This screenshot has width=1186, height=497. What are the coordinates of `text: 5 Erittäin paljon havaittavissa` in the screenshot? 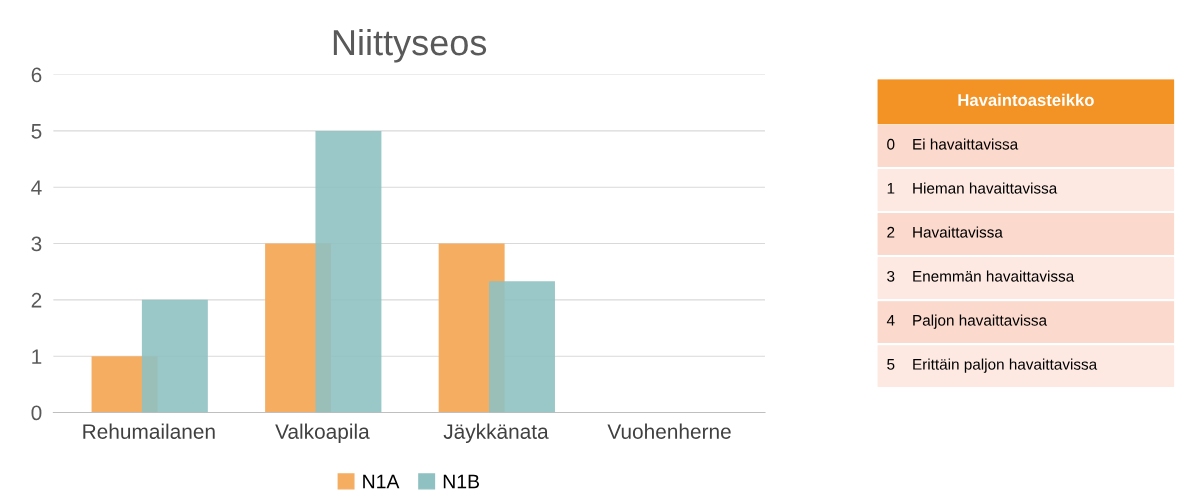 It's located at (992, 365).